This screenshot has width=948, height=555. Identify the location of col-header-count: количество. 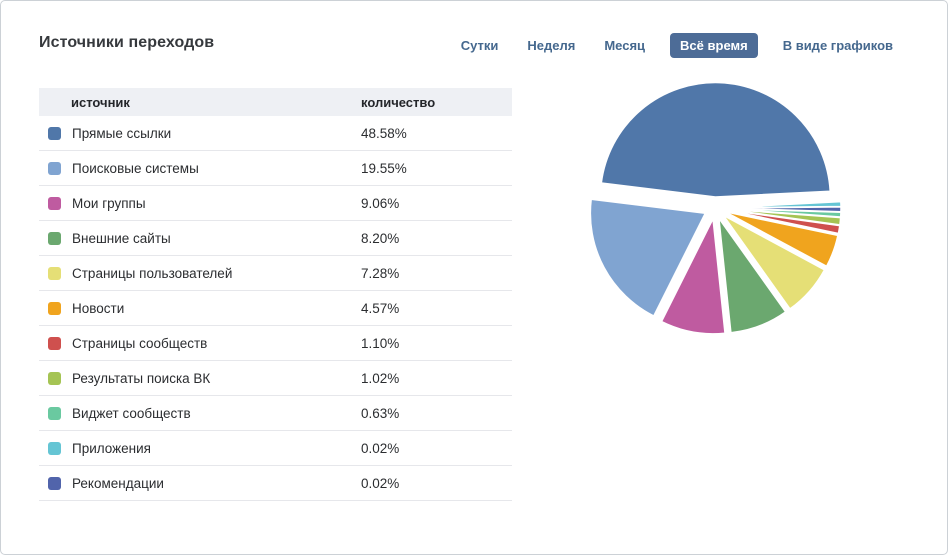
(398, 102).